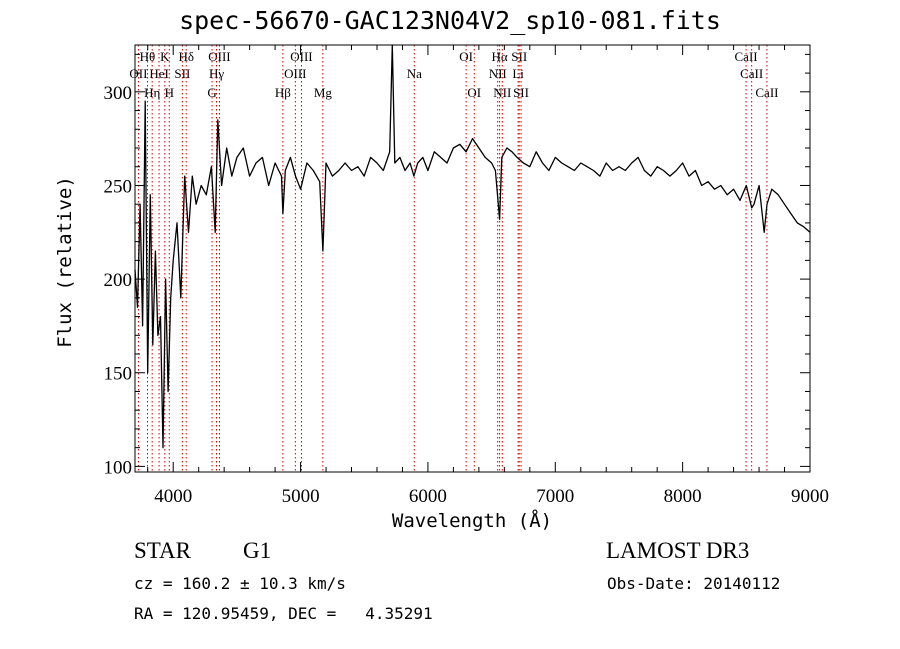 Image resolution: width=900 pixels, height=649 pixels. Describe the element at coordinates (118, 93) in the screenshot. I see `y-tick-label-300: 300` at that location.